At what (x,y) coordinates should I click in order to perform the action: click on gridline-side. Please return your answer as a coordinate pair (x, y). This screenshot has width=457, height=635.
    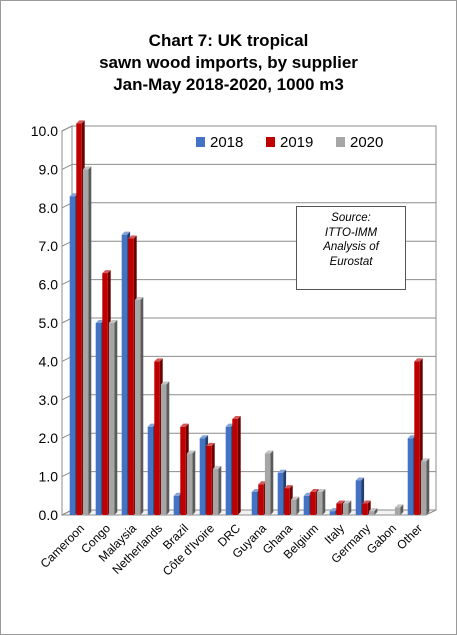
    Looking at the image, I should click on (67, 166).